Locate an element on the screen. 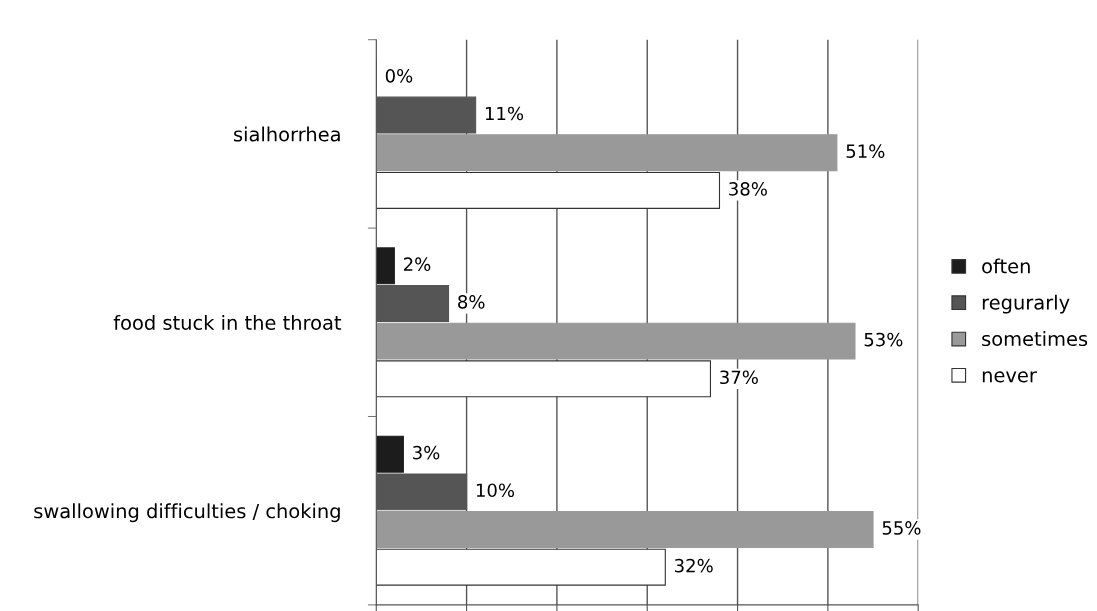 The image size is (1097, 611). data-label: 10% is located at coordinates (495, 490).